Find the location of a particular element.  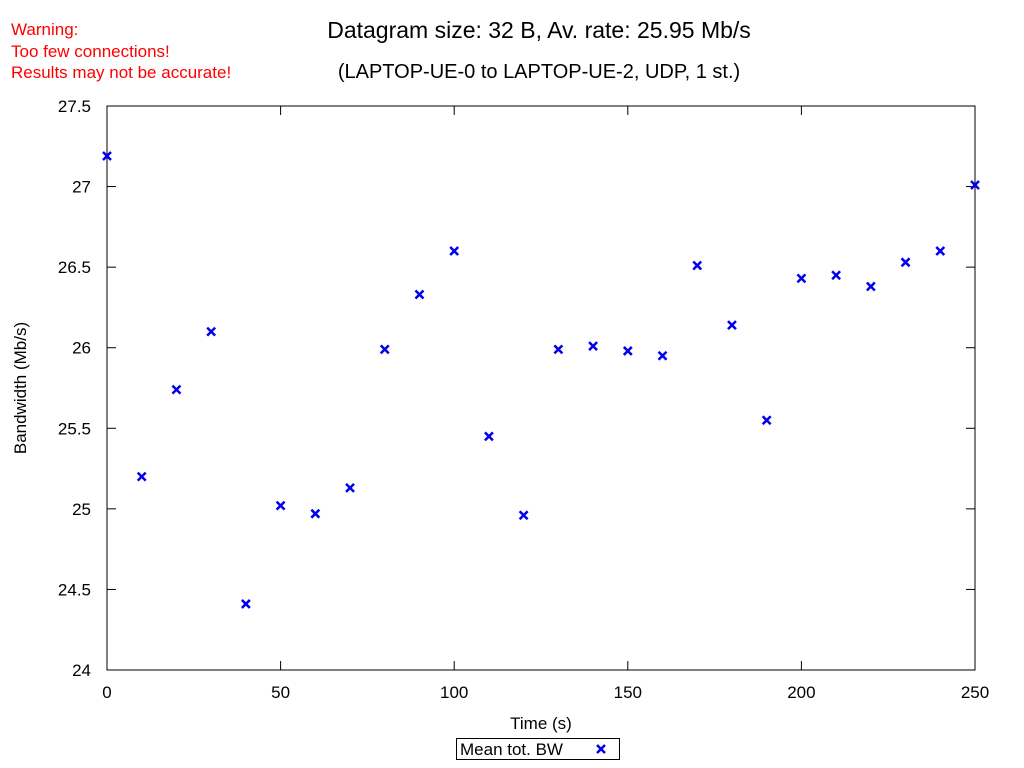

x-tick-label: 250 is located at coordinates (975, 692).